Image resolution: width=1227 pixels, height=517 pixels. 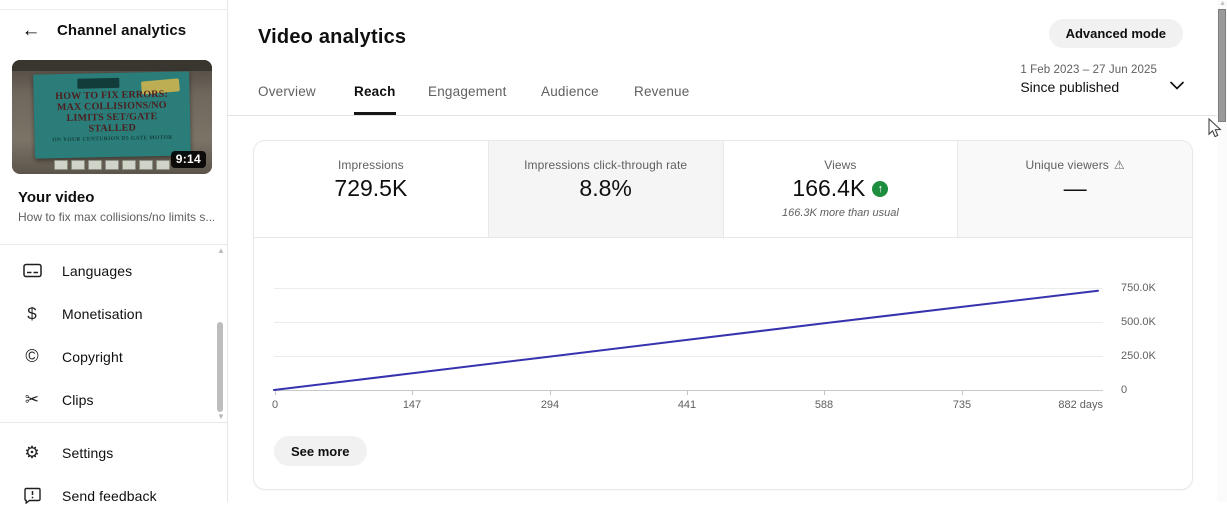 I want to click on x-axis-tick-label: 0, so click(x=275, y=405).